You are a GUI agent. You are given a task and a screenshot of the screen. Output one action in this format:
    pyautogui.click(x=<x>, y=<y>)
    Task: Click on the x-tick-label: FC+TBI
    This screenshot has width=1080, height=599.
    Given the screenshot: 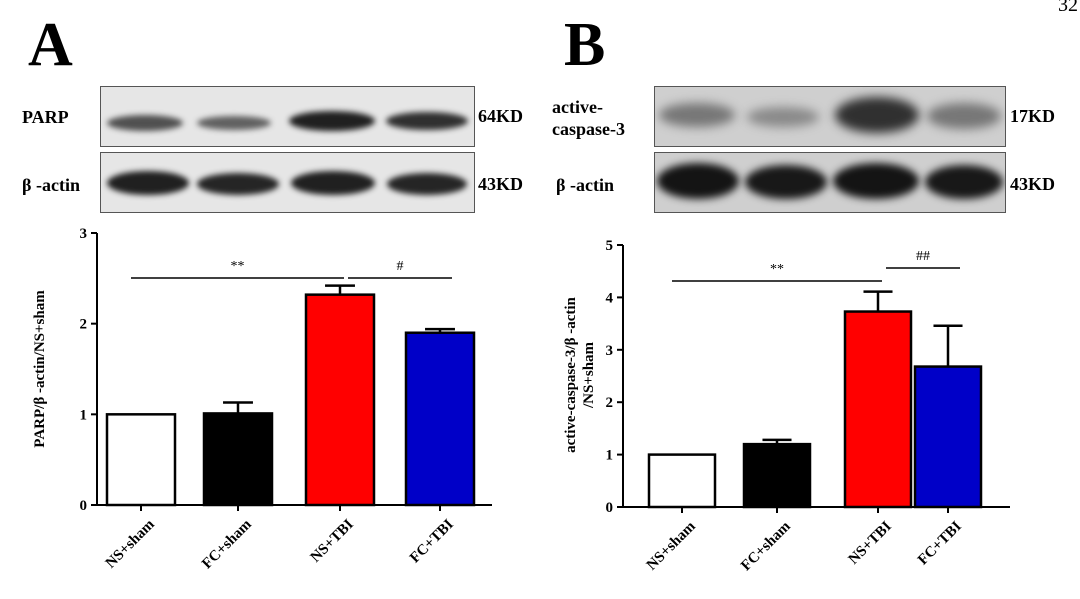 What is the action you would take?
    pyautogui.click(x=940, y=543)
    